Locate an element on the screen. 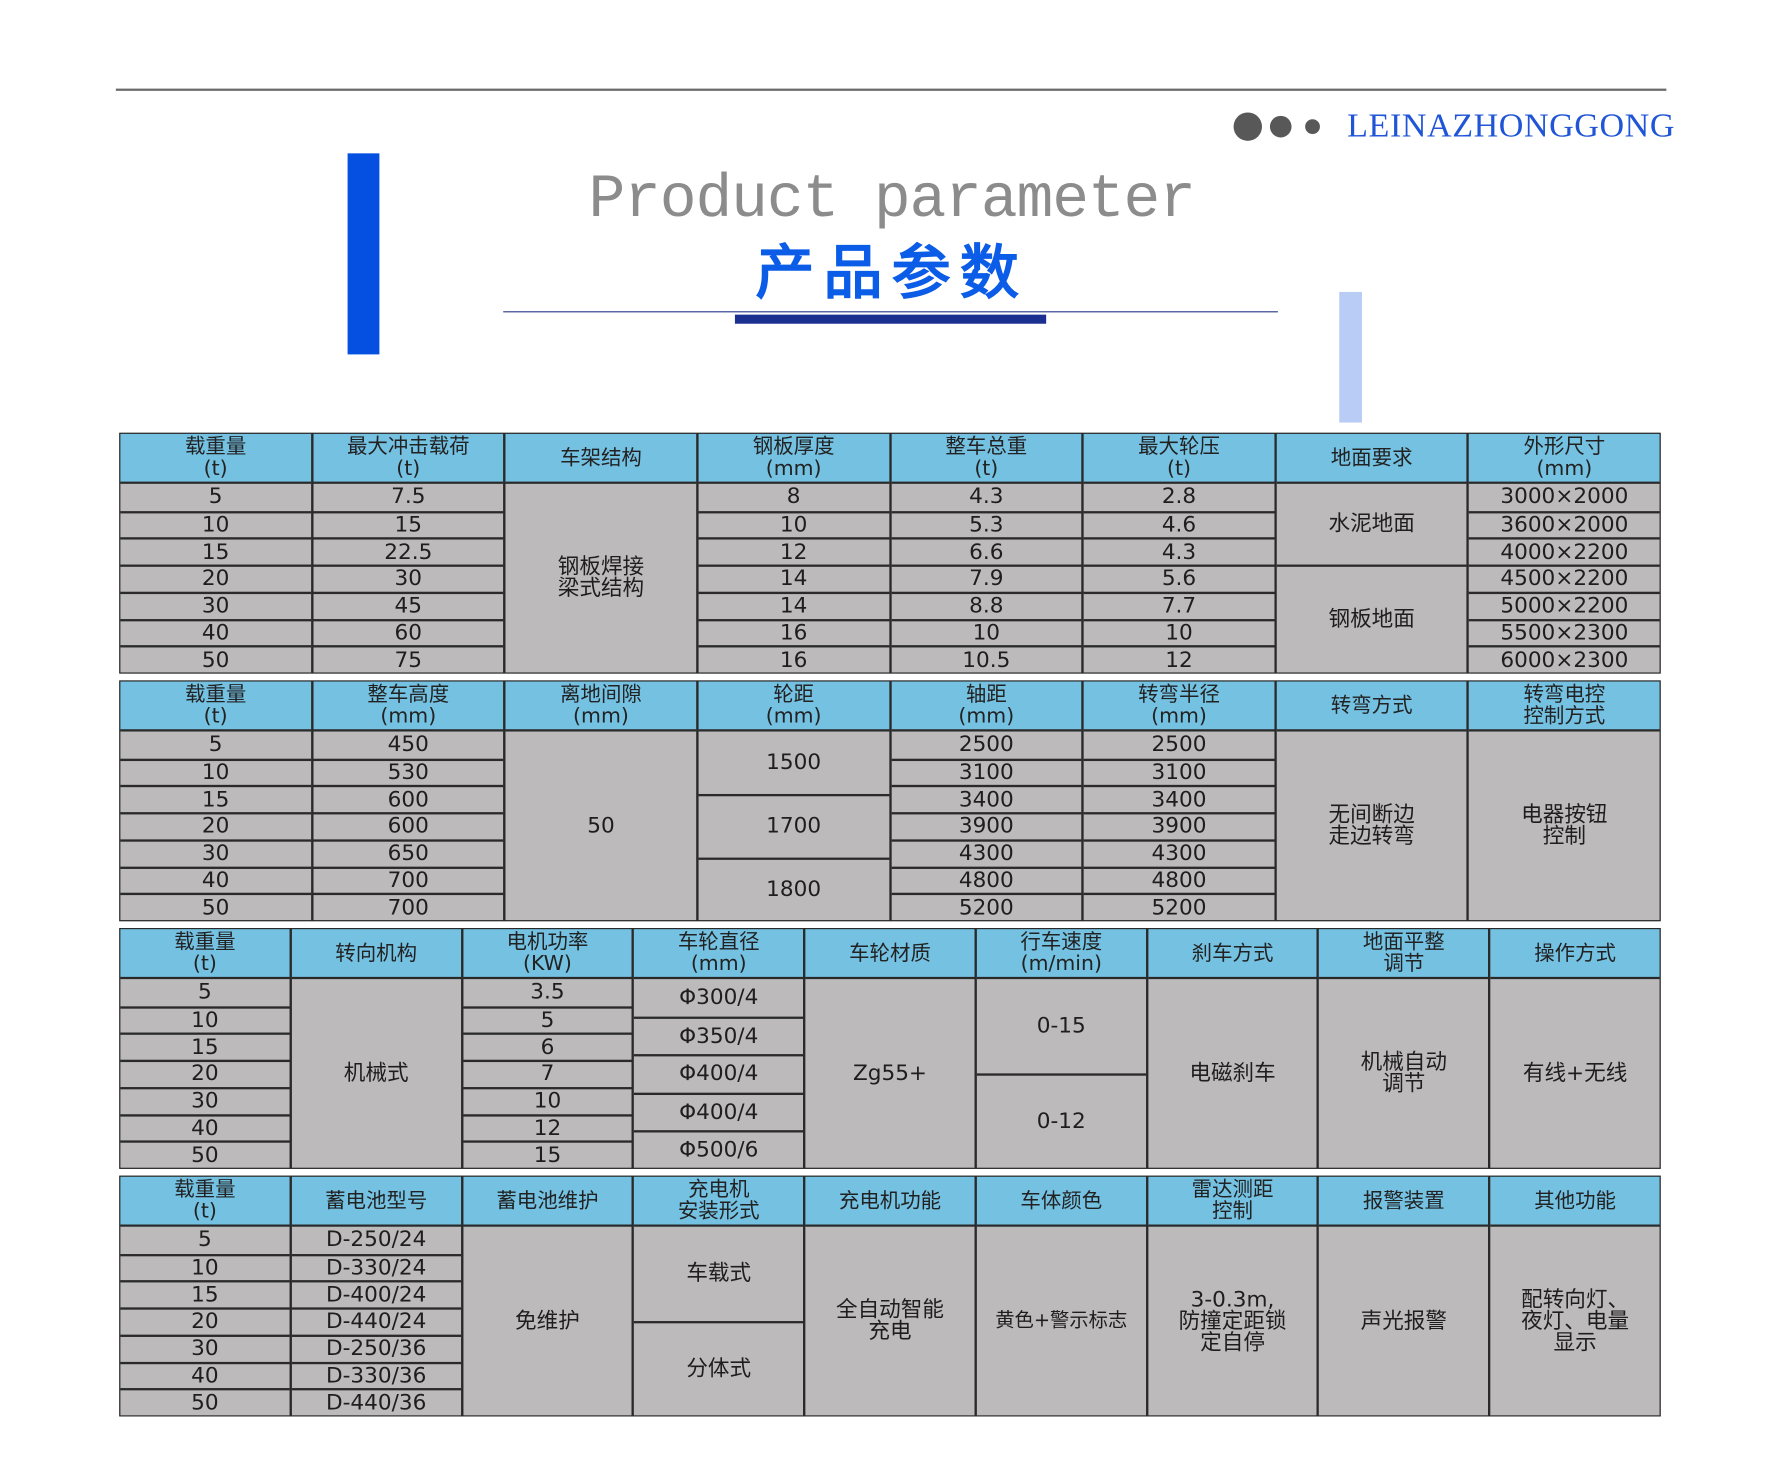 This screenshot has height=1467, width=1772. table-cell: 1500 is located at coordinates (793, 763).